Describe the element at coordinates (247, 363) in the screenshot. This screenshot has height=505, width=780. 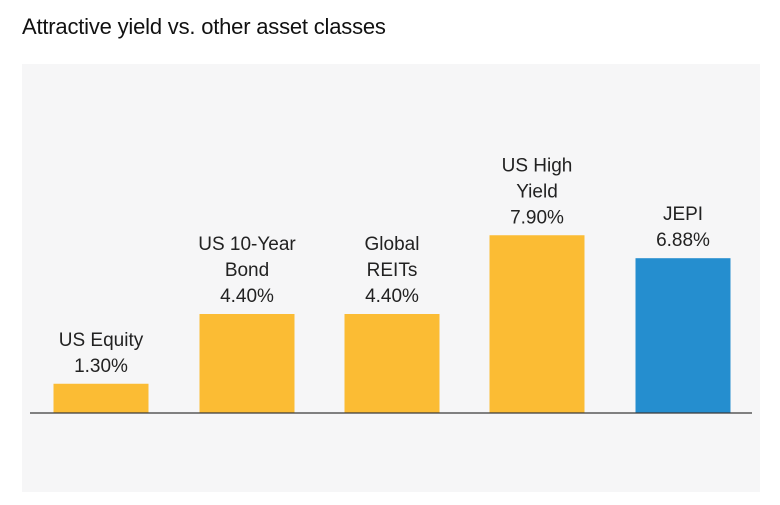
I see `bar-us-10-year-bond` at that location.